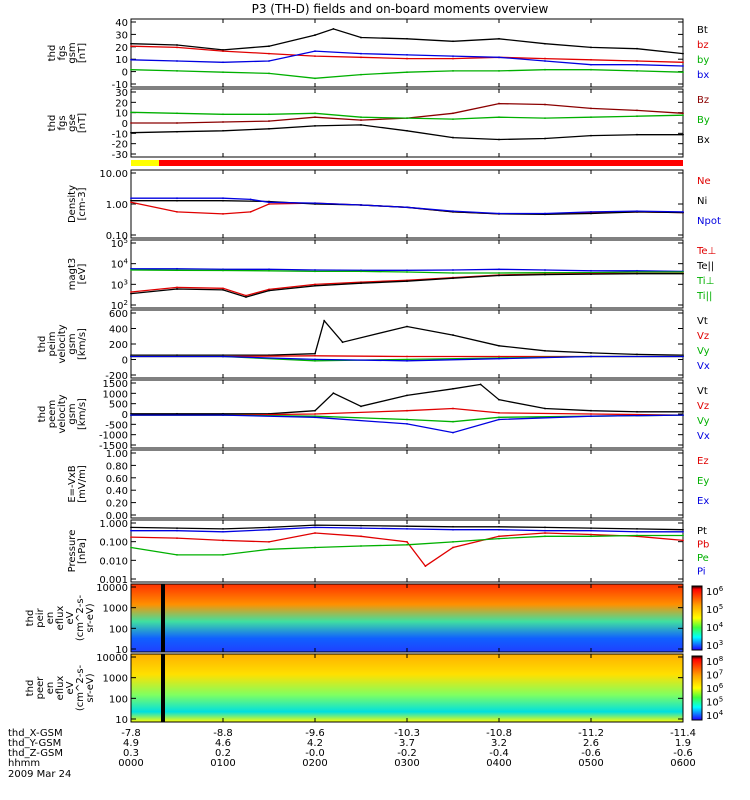 This screenshot has width=750, height=800. What do you see at coordinates (35, 753) in the screenshot?
I see `ephemeris-row-label: thd_Z-GSM` at bounding box center [35, 753].